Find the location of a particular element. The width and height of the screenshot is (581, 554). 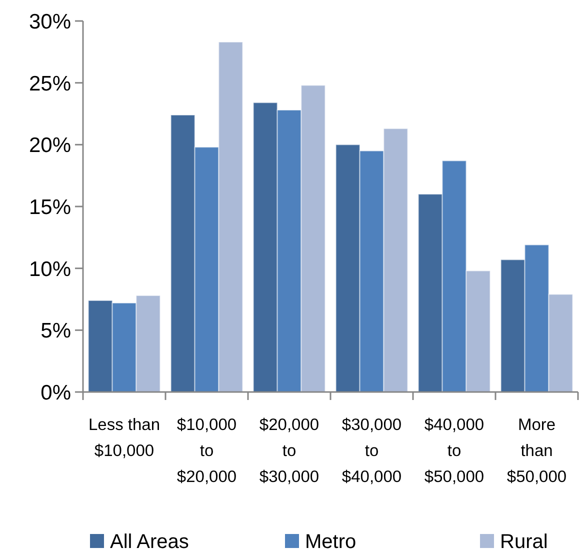

y-tick-label: 0% is located at coordinates (55, 393).